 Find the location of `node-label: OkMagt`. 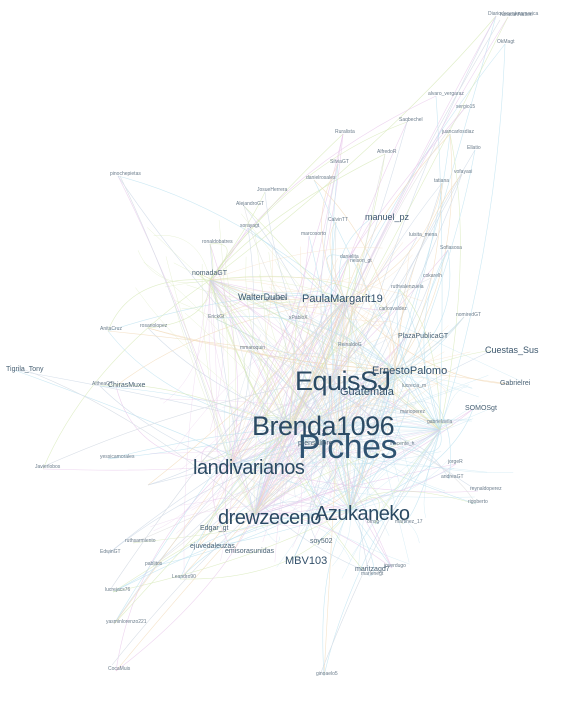

node-label: OkMagt is located at coordinates (506, 42).